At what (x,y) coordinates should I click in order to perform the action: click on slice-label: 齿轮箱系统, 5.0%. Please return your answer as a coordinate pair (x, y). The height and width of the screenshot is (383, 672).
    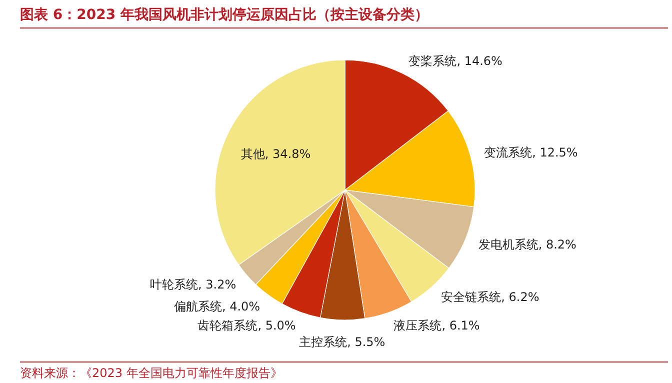
    Looking at the image, I should click on (247, 325).